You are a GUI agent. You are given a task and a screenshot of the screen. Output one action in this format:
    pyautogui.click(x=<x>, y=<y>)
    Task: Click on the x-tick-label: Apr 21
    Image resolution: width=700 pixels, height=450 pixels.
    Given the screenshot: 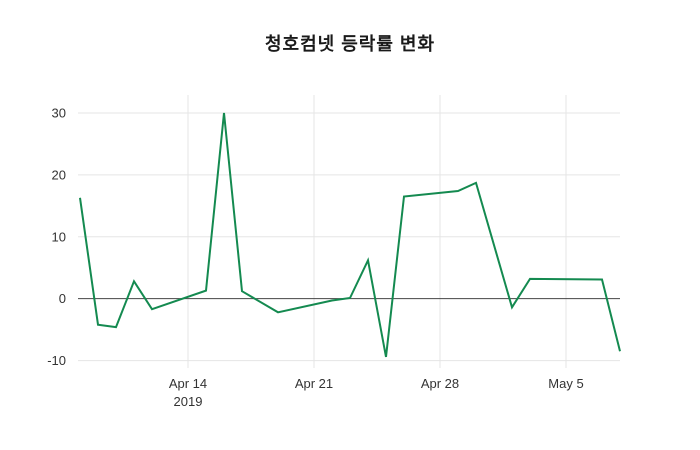 What is the action you would take?
    pyautogui.click(x=314, y=383)
    